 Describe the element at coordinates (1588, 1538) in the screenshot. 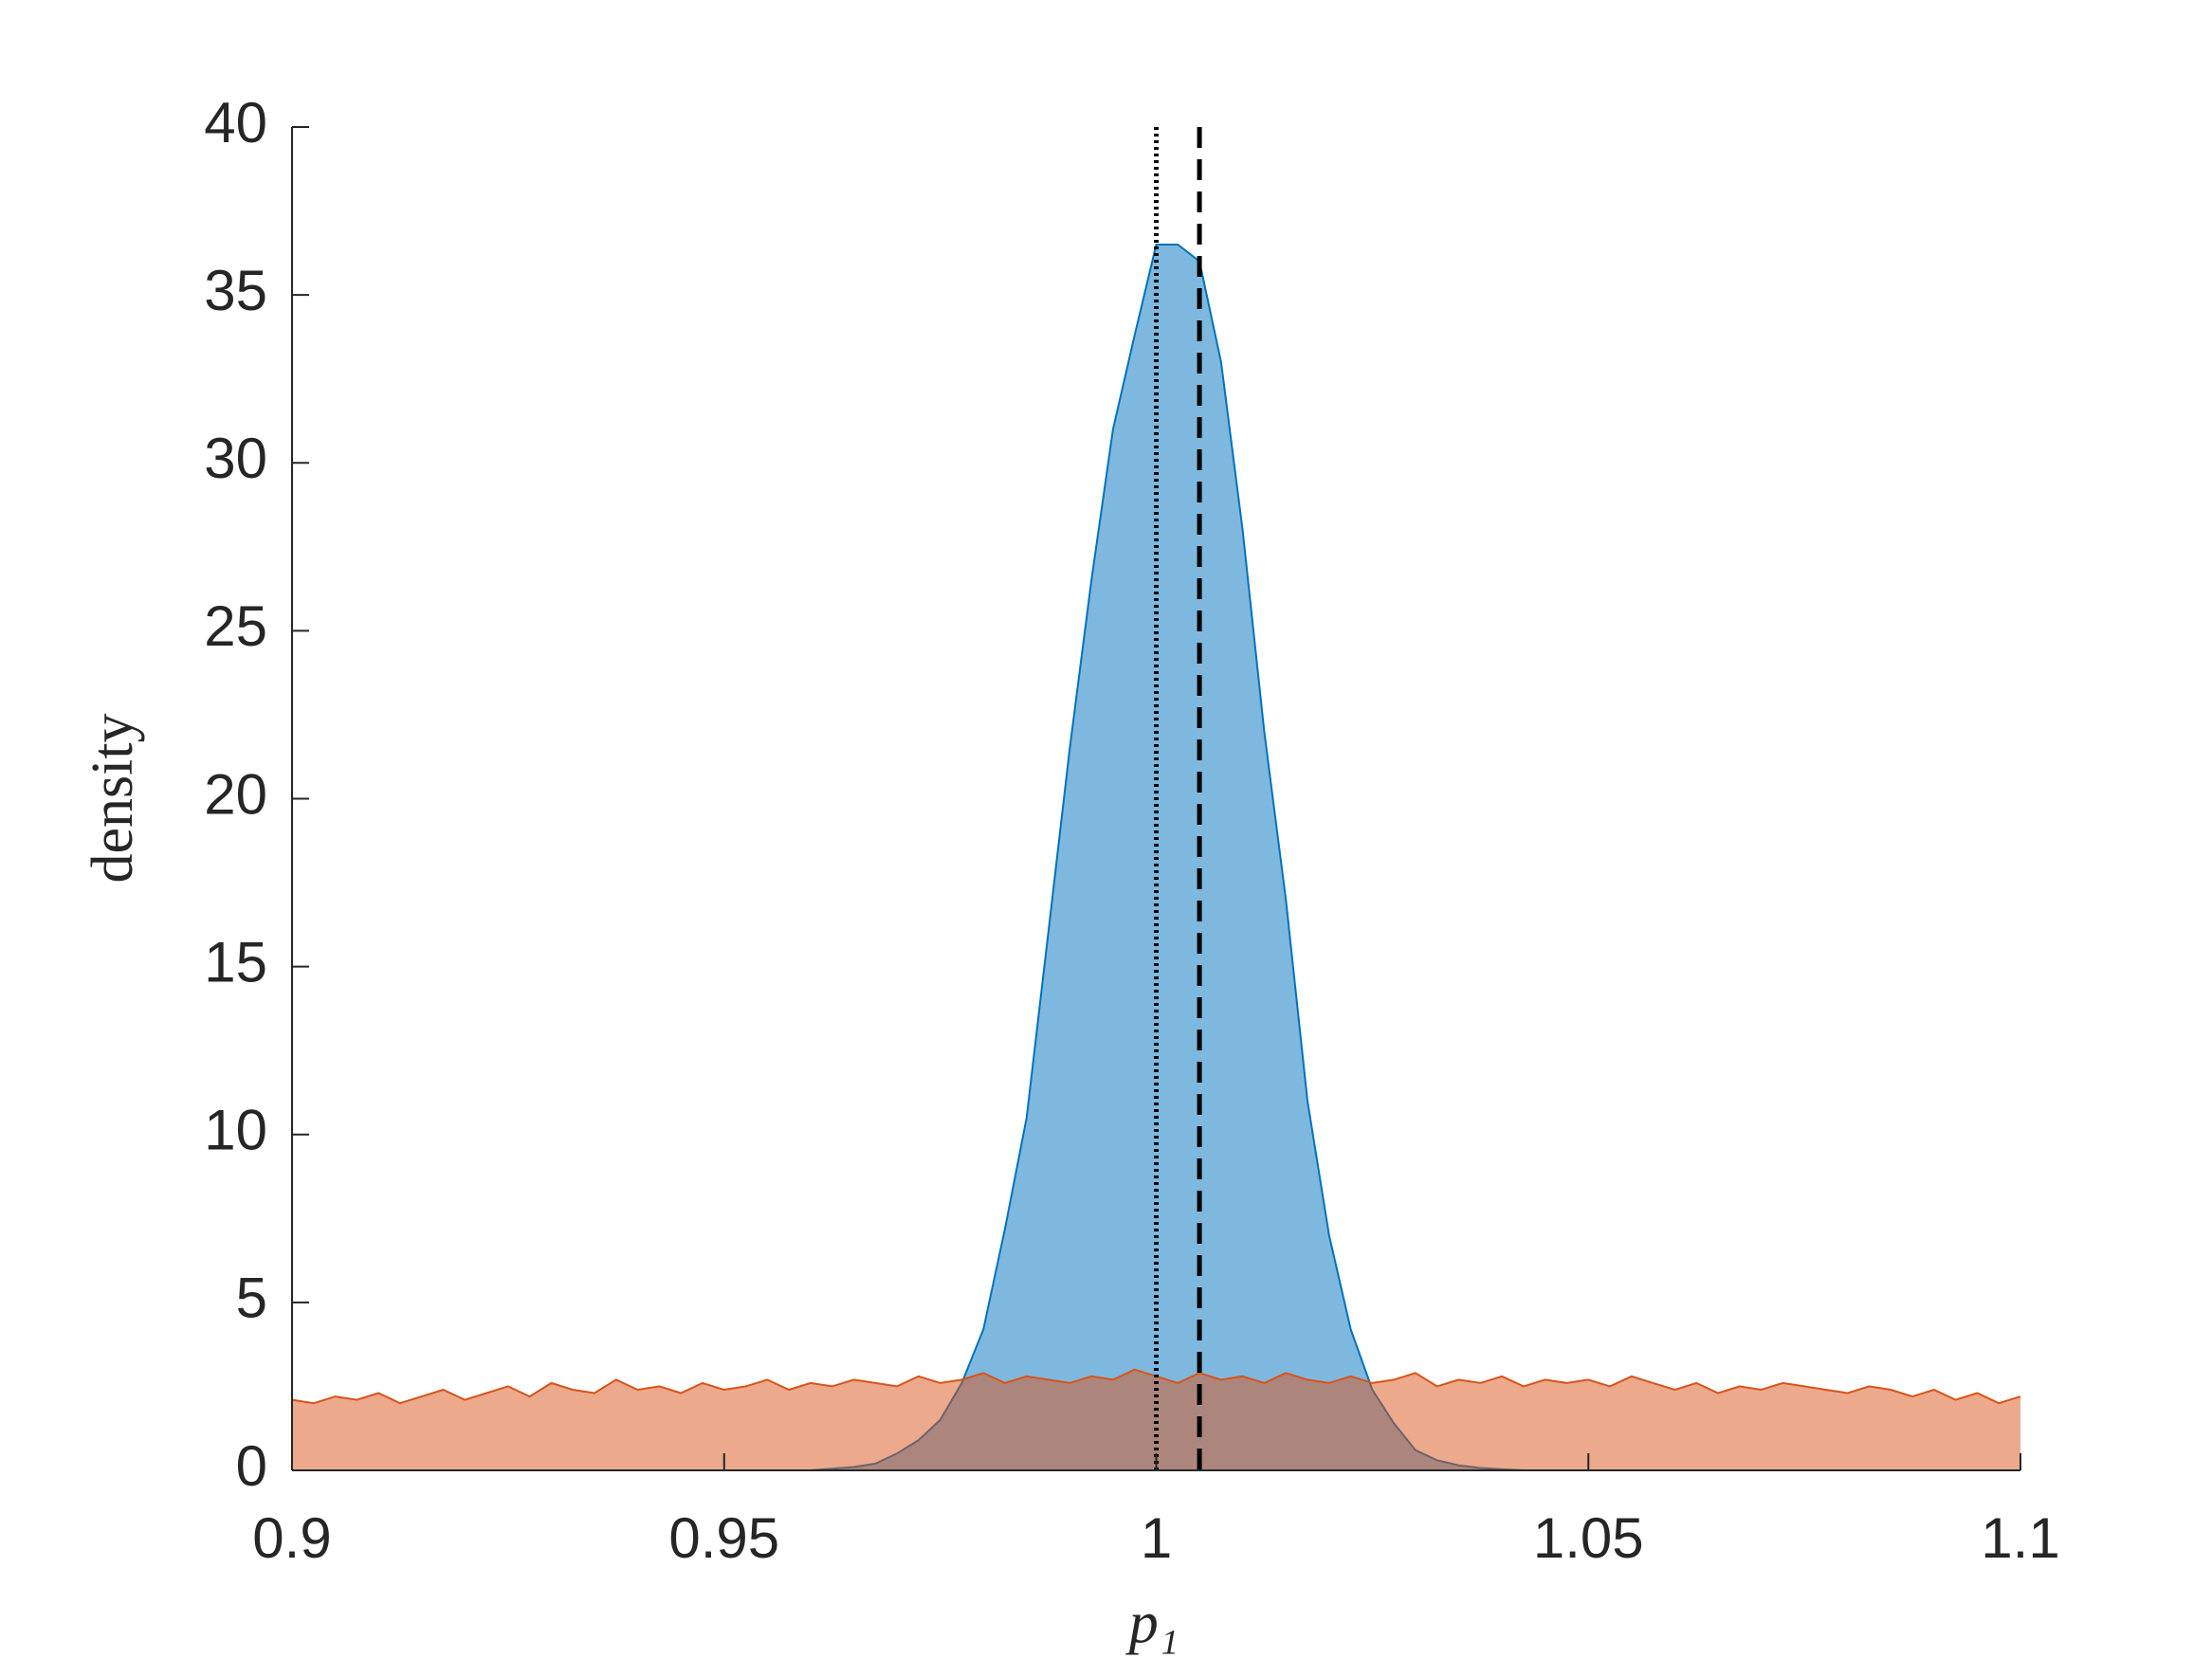

I see `x-tick-label: 1.05` at that location.